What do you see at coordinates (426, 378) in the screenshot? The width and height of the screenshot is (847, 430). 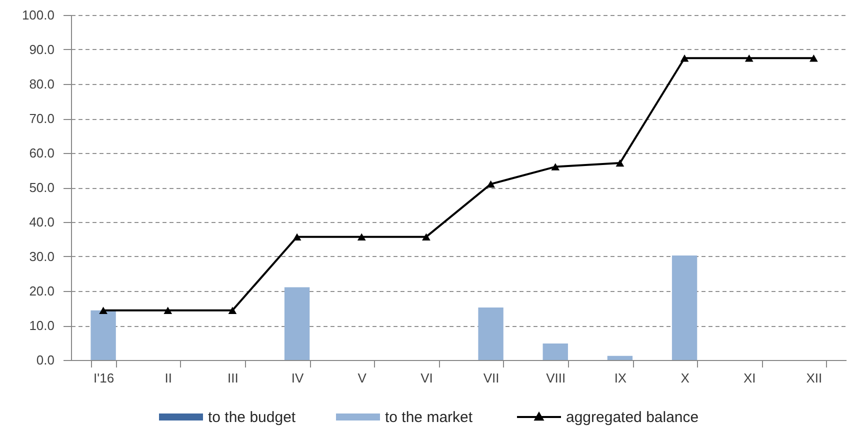 I see `x-tick-label: VI` at bounding box center [426, 378].